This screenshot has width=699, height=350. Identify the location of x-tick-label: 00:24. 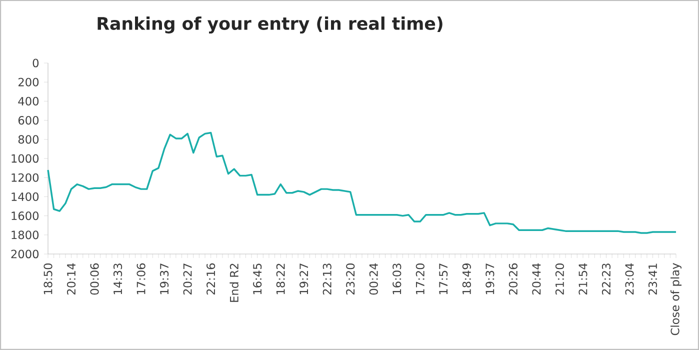
(373, 279).